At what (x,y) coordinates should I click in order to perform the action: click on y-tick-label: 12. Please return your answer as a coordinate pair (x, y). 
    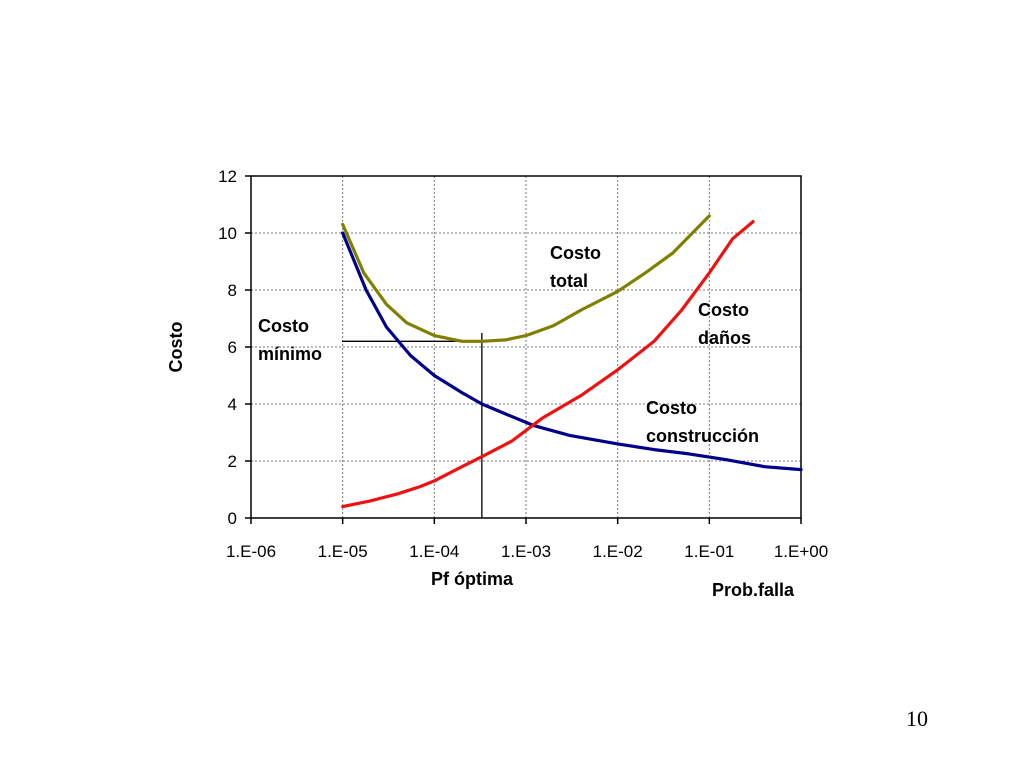
    Looking at the image, I should click on (227, 176).